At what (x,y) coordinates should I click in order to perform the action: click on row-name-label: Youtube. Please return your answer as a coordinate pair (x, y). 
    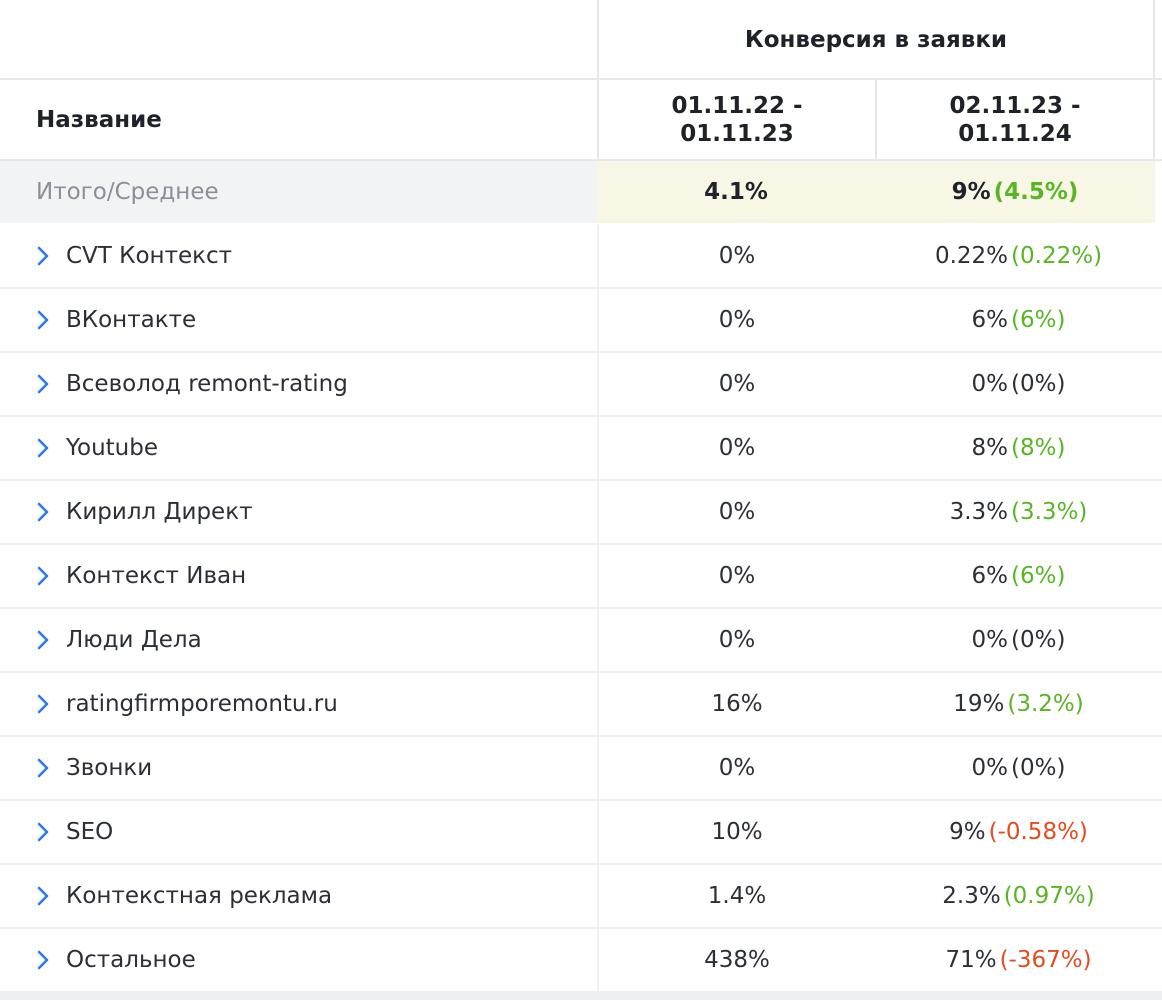
    Looking at the image, I should click on (112, 448).